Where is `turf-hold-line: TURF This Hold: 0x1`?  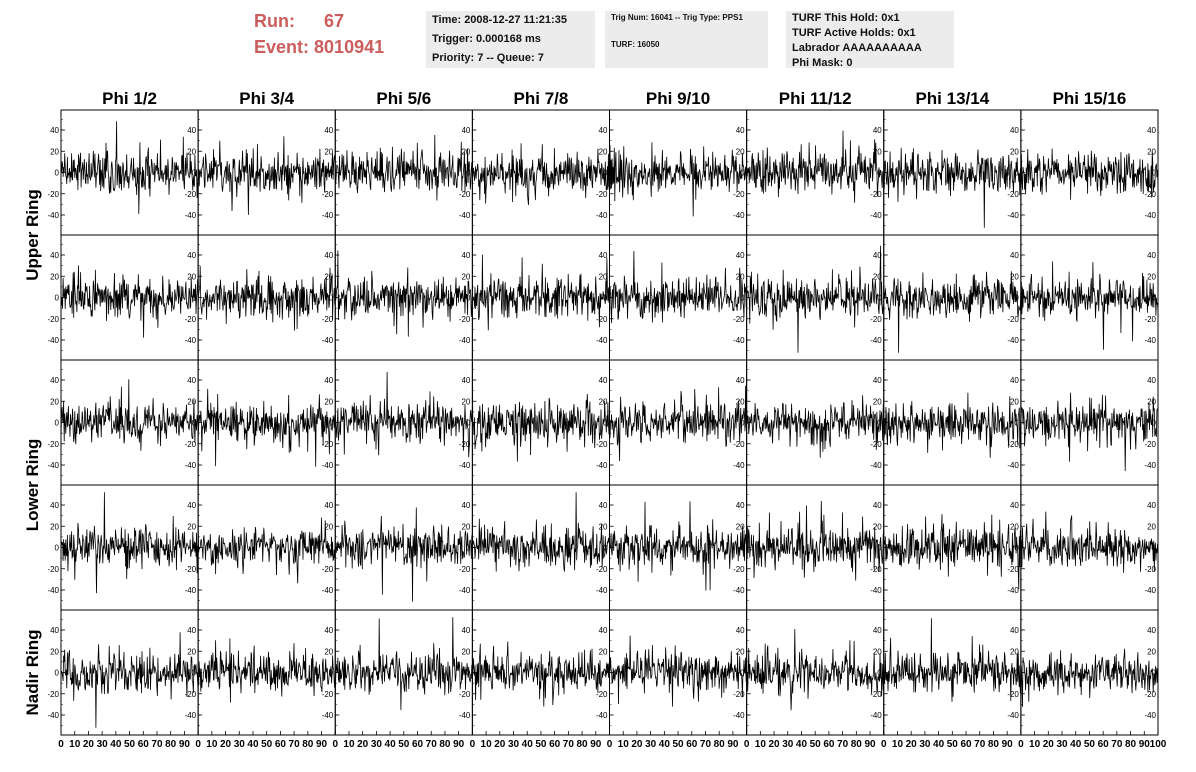
turf-hold-line: TURF This Hold: 0x1 is located at coordinates (846, 18).